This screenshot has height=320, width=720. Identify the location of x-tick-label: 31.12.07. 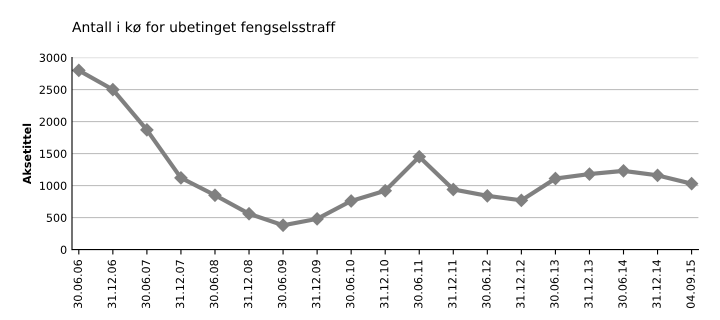
(180, 284).